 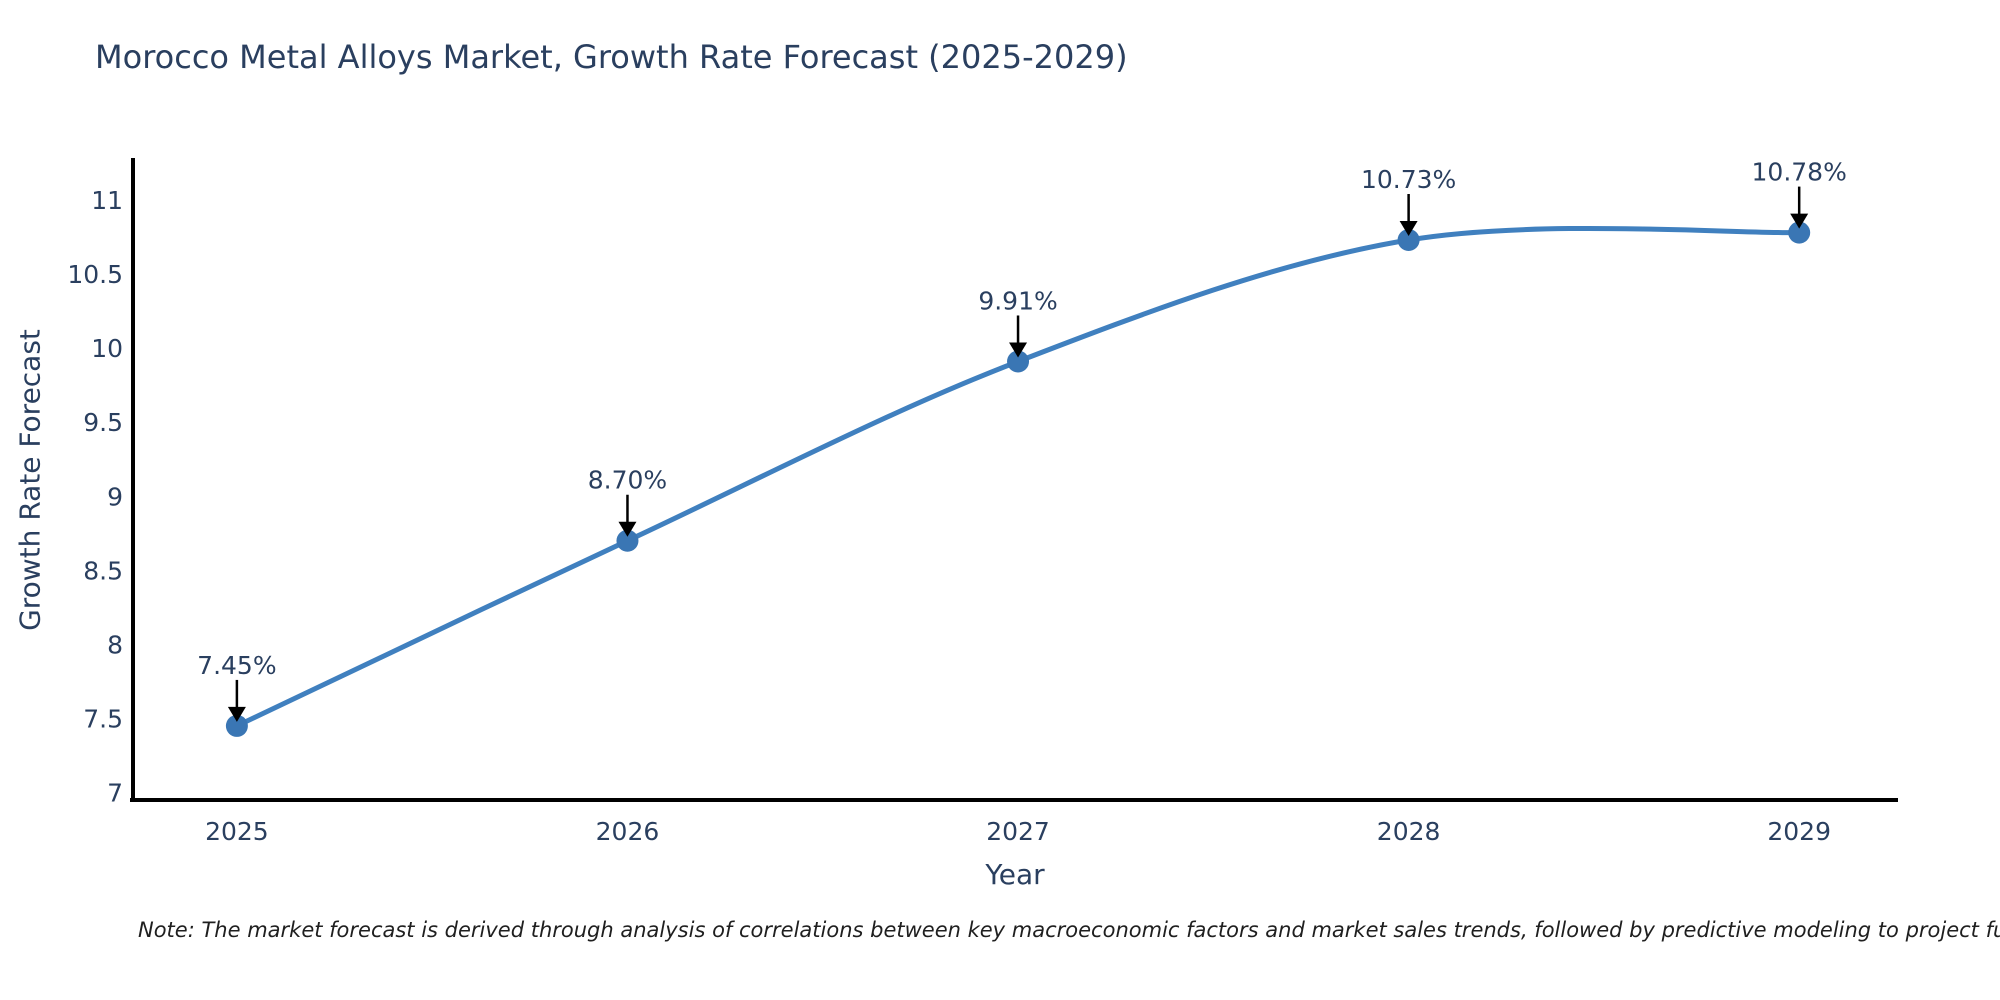 What do you see at coordinates (103, 570) in the screenshot?
I see `y-tick-label: 8.5` at bounding box center [103, 570].